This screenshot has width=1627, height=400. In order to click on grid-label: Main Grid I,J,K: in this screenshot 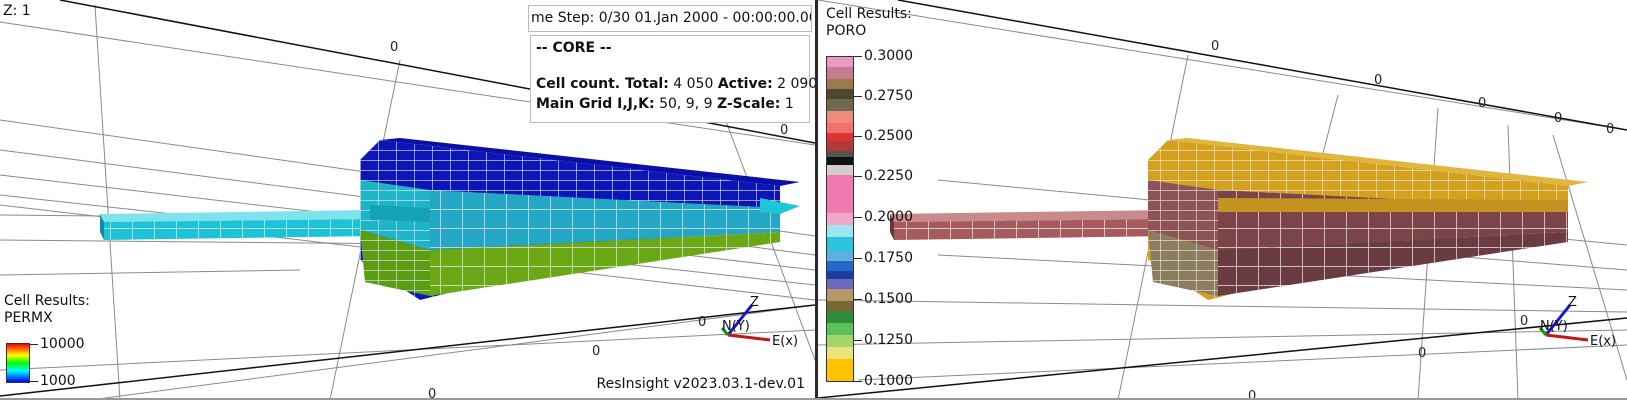, I will do `click(595, 104)`.